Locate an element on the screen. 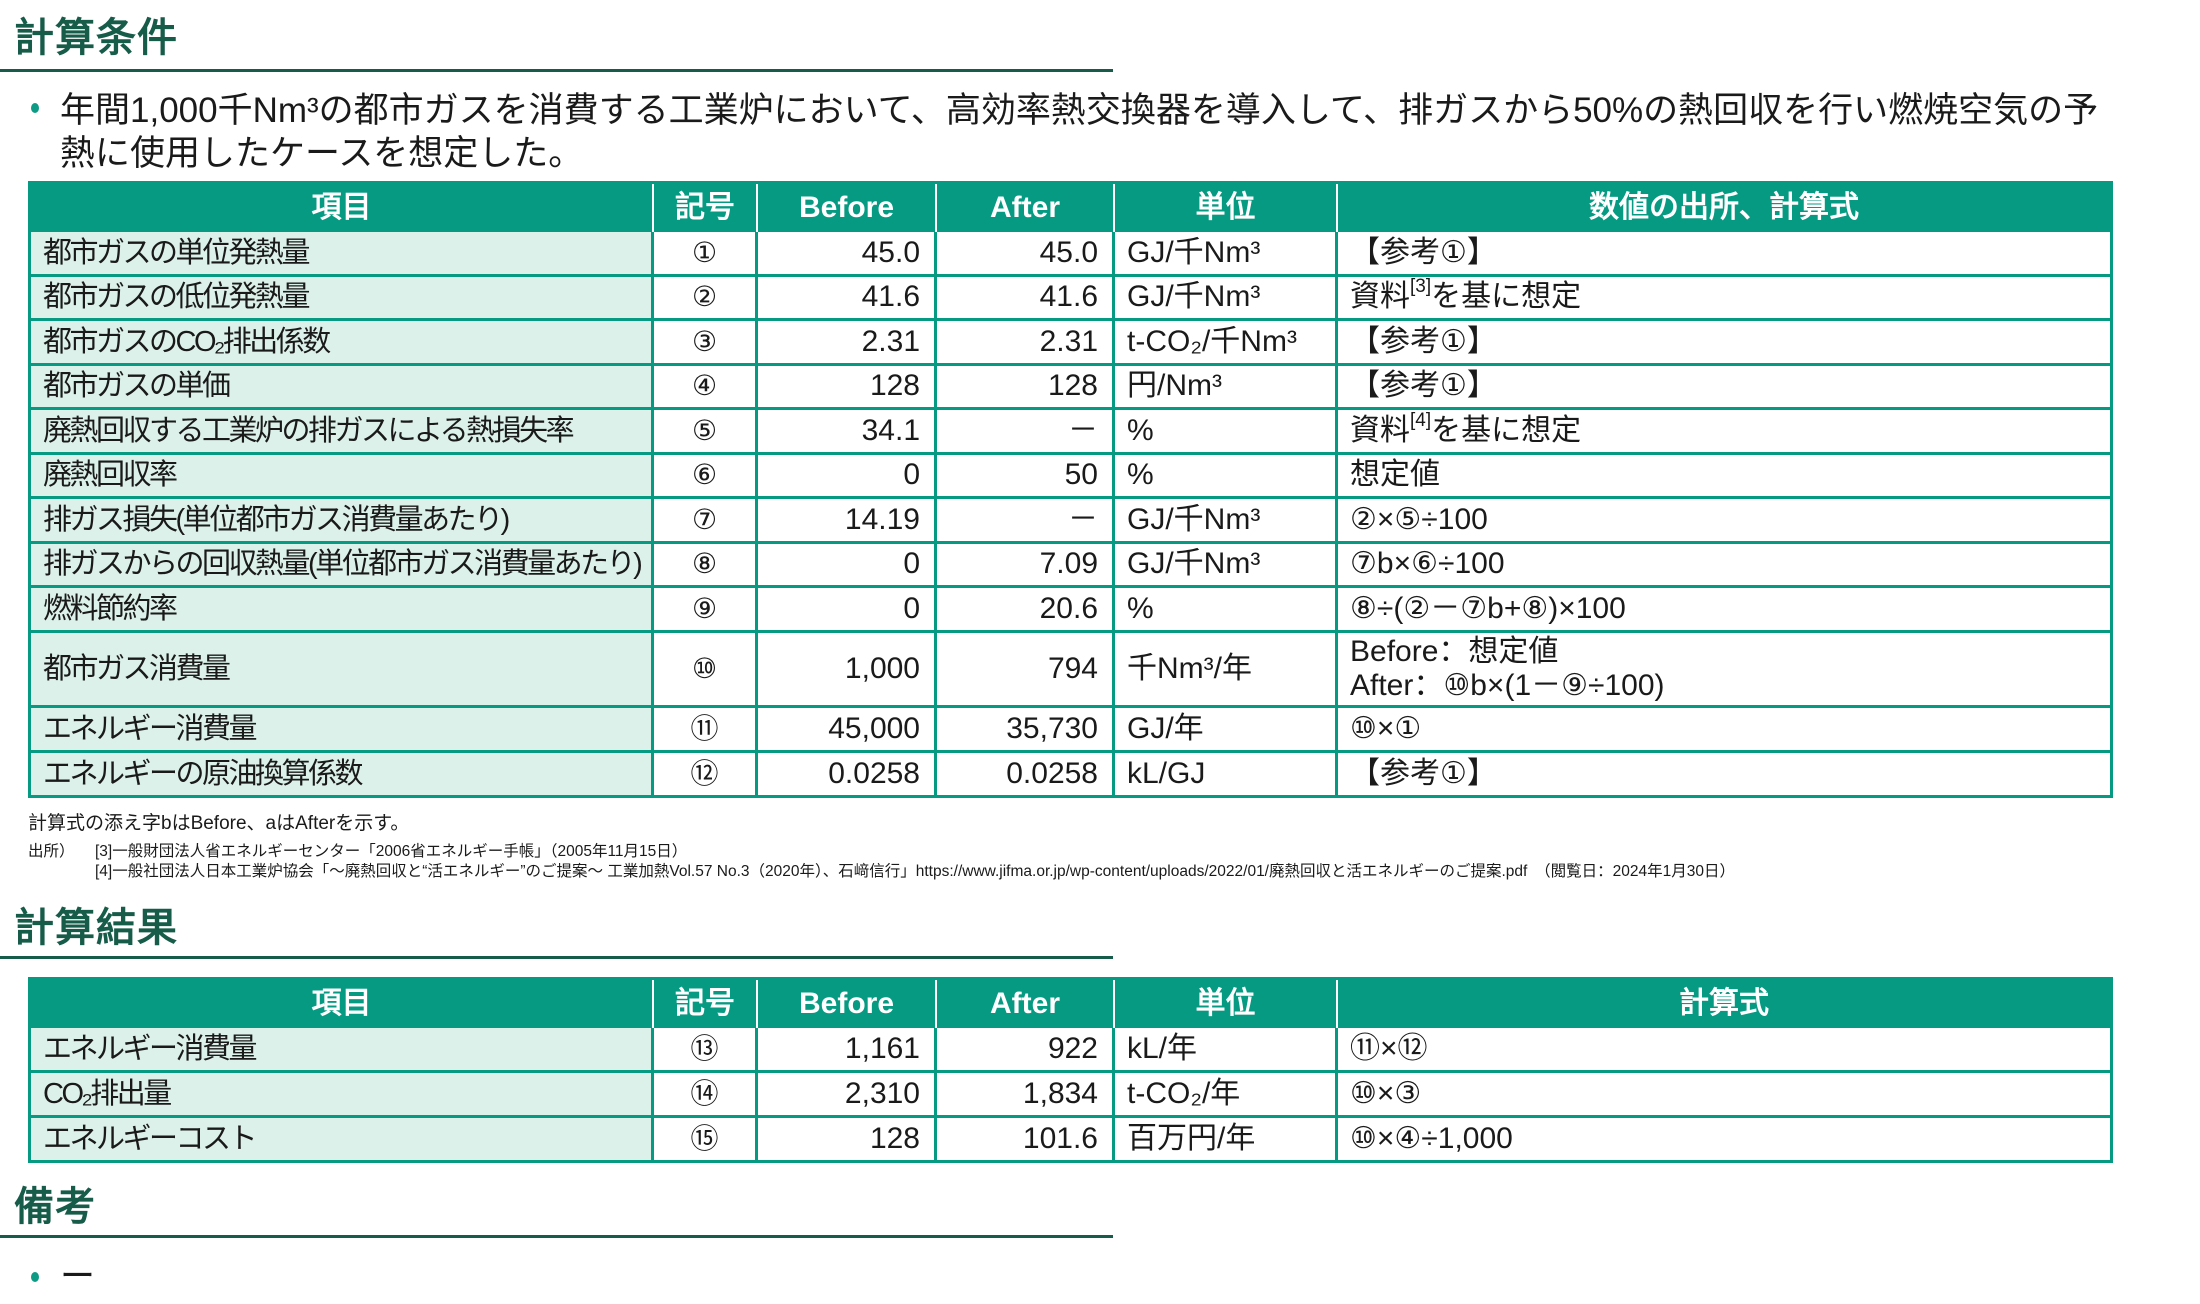 This screenshot has width=2200, height=1304. item-cell: エネルギーの原油換算係数 is located at coordinates (341, 775).